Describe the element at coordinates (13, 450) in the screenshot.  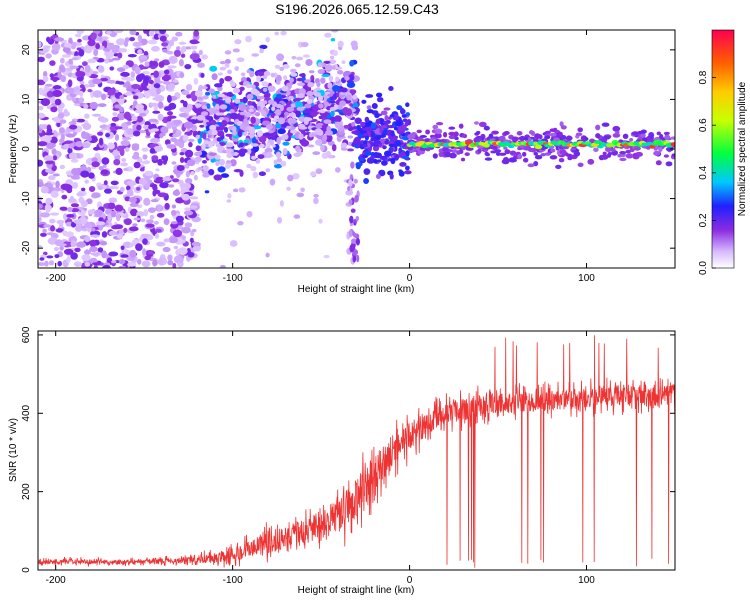
I see `snr-y-label: SNR (10 * v/v)` at that location.